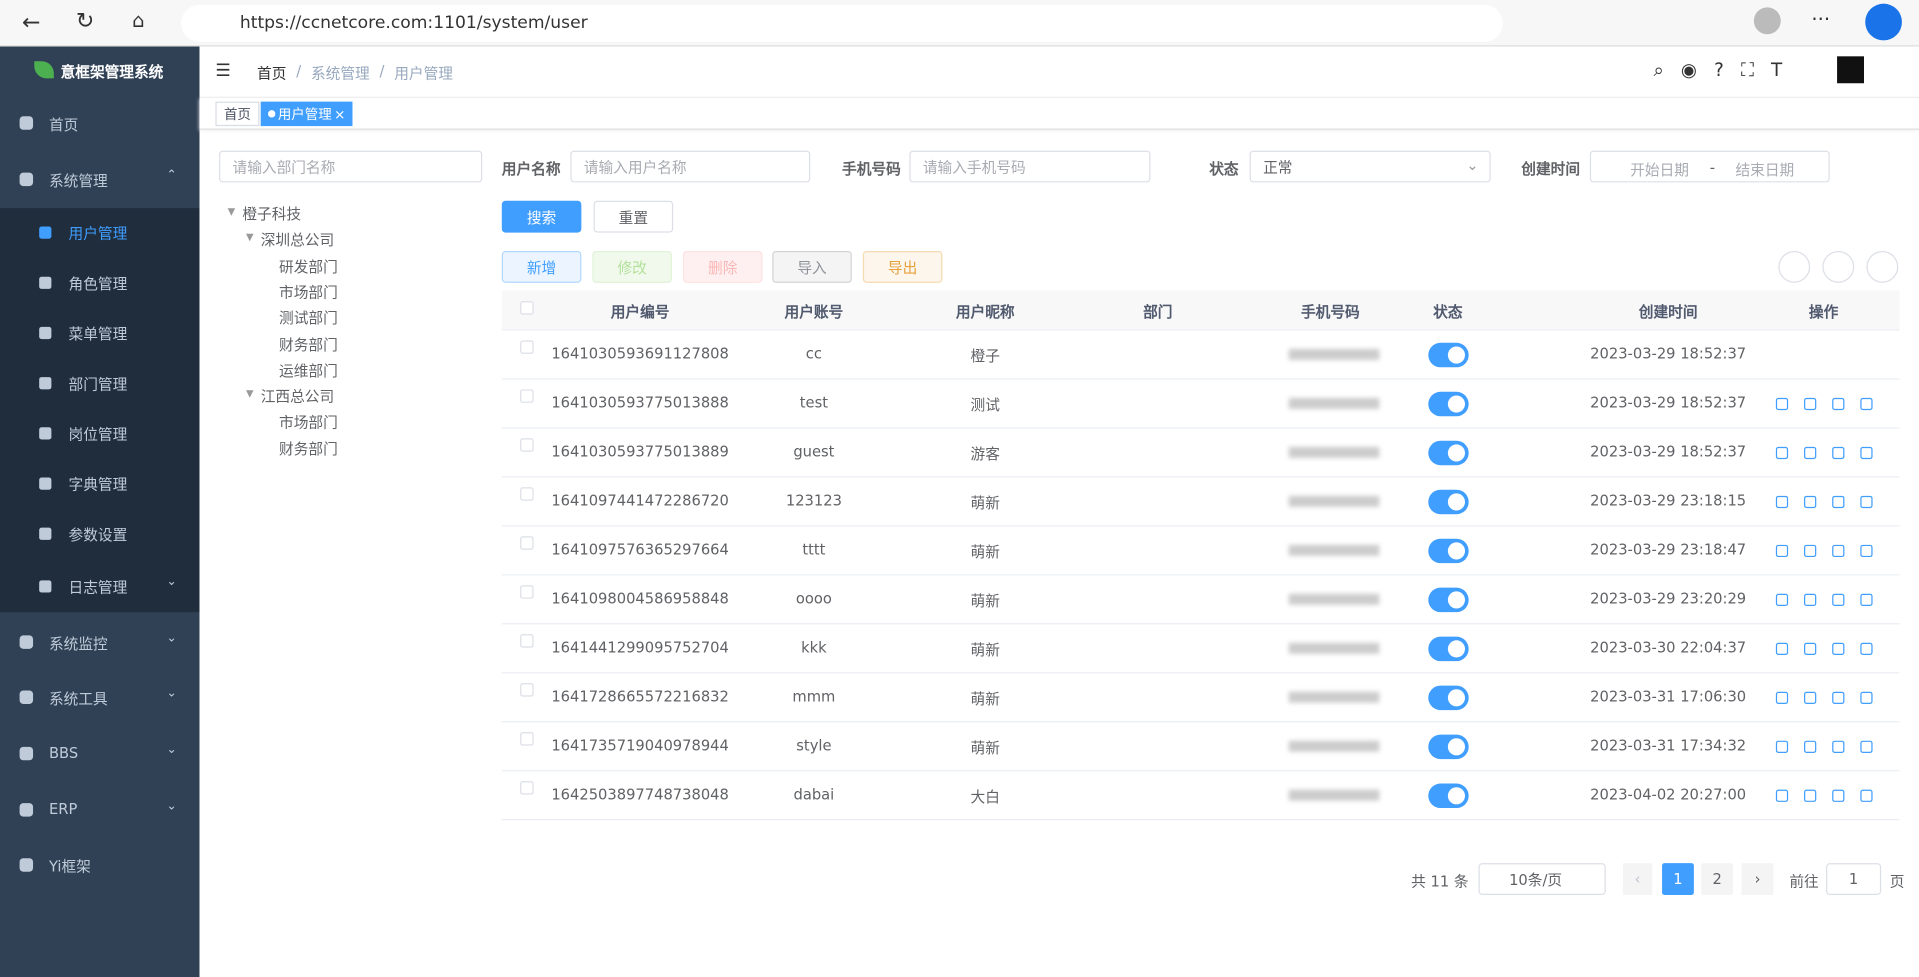 This screenshot has height=977, width=1919. What do you see at coordinates (541, 266) in the screenshot?
I see `button-add: 新增` at bounding box center [541, 266].